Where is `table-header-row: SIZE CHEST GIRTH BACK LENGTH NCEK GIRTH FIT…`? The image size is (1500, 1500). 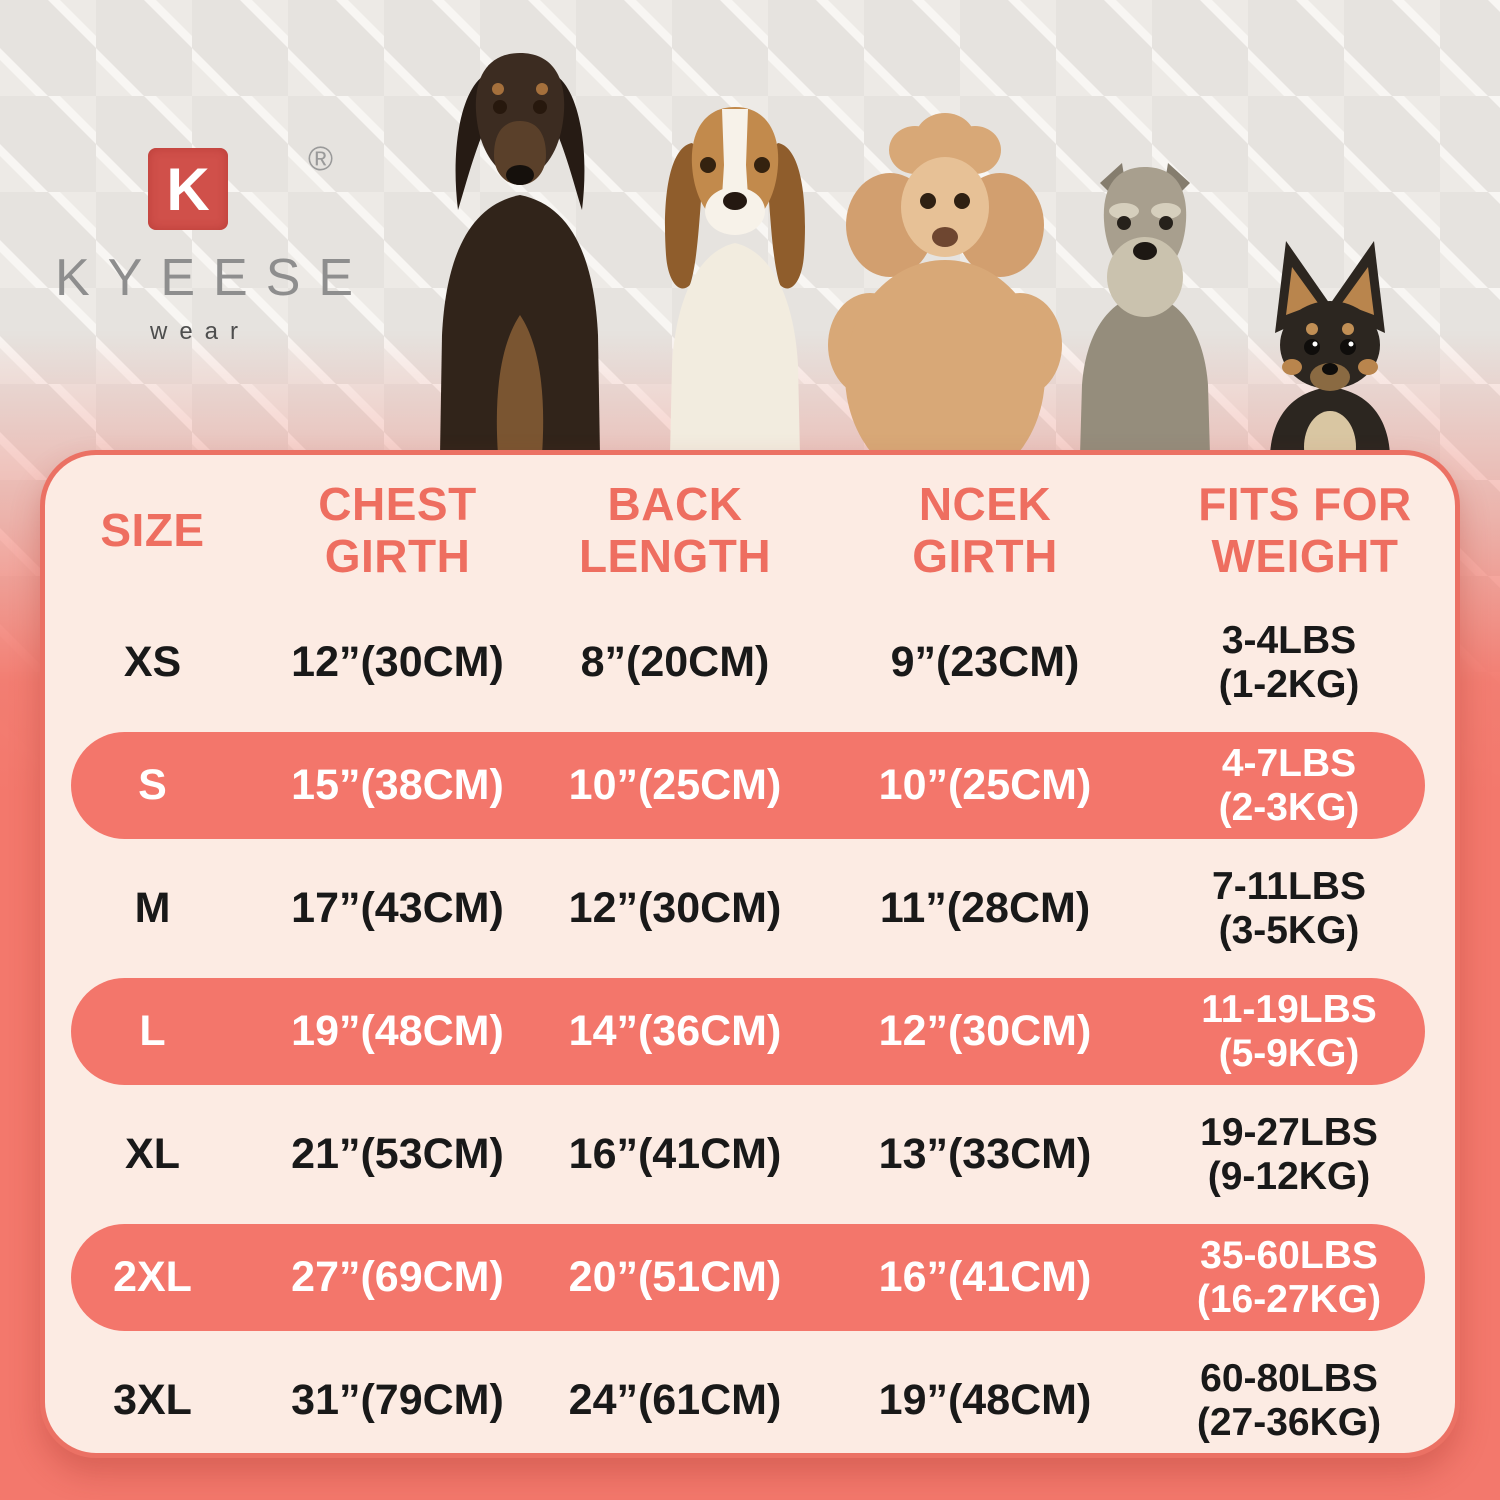
table-header-row: SIZE CHEST GIRTH BACK LENGTH NCEK GIRTH FIT… is located at coordinates (750, 531).